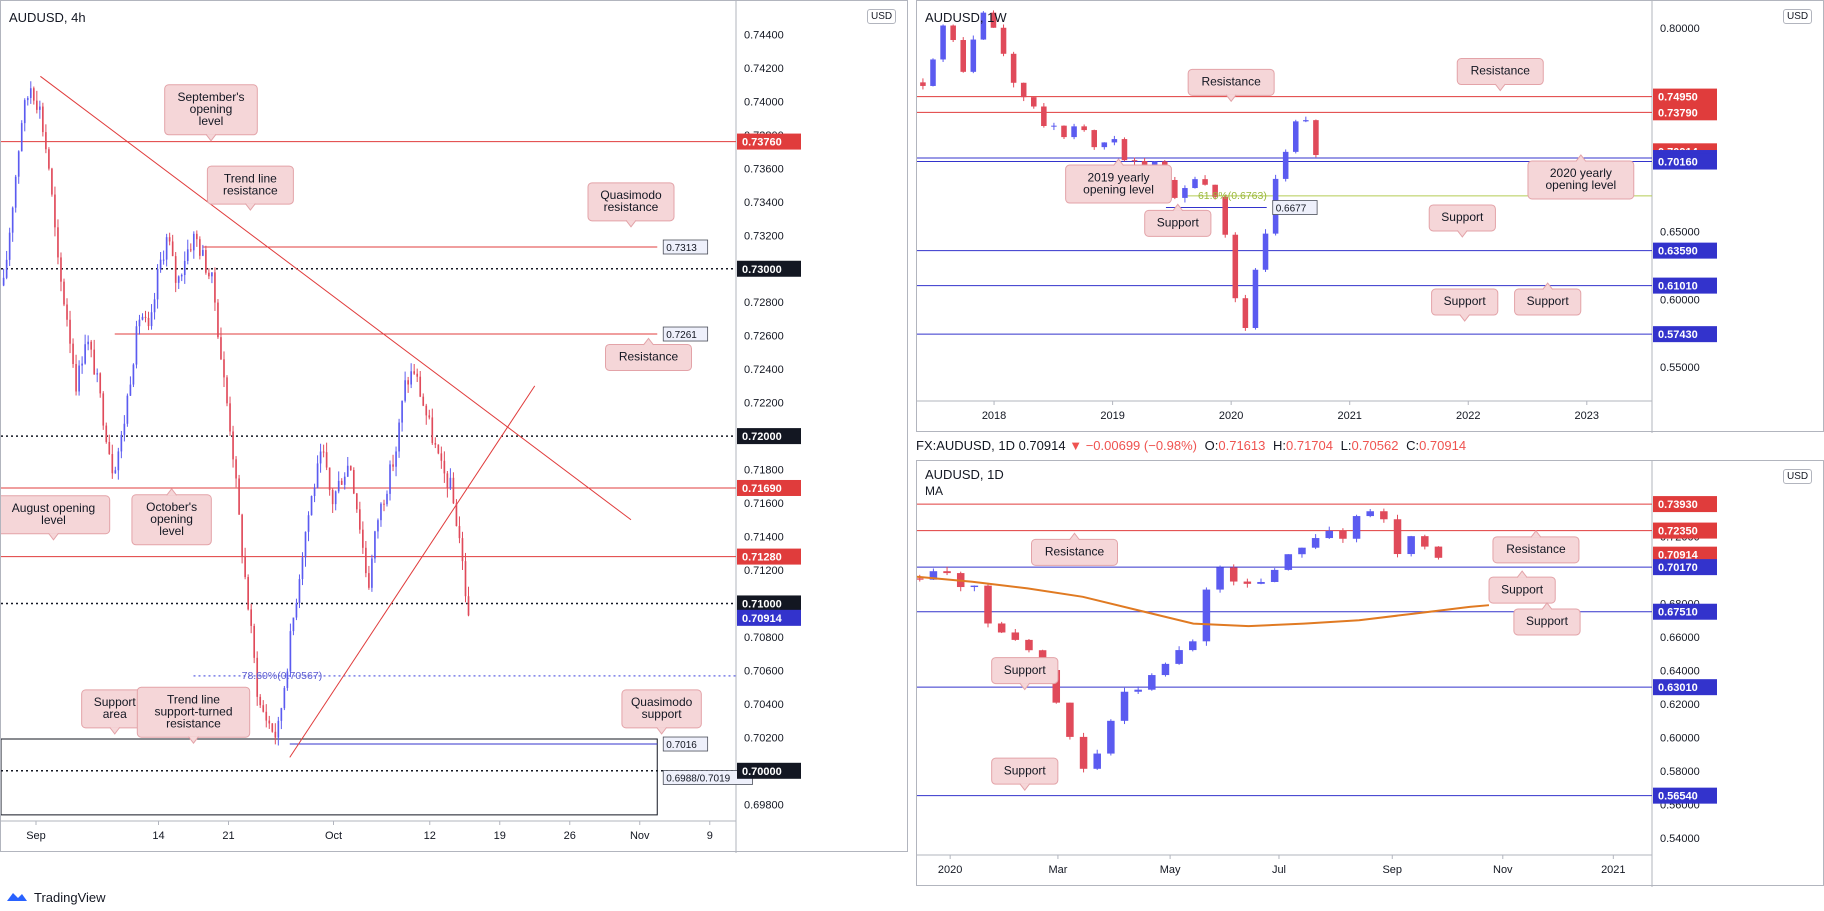 The width and height of the screenshot is (1824, 911). Describe the element at coordinates (329, 777) in the screenshot. I see `h4-support-area-zone` at that location.